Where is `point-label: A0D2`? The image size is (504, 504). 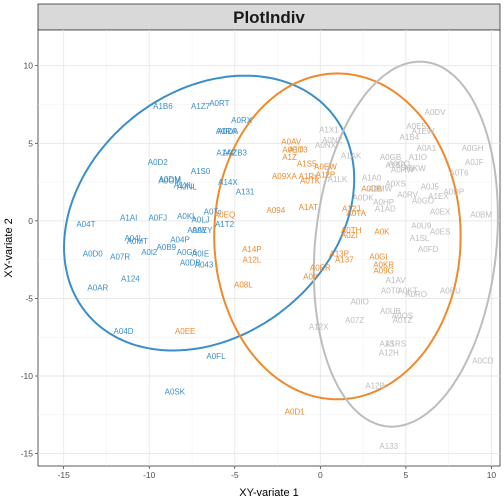 point-label: A0D2 is located at coordinates (158, 162).